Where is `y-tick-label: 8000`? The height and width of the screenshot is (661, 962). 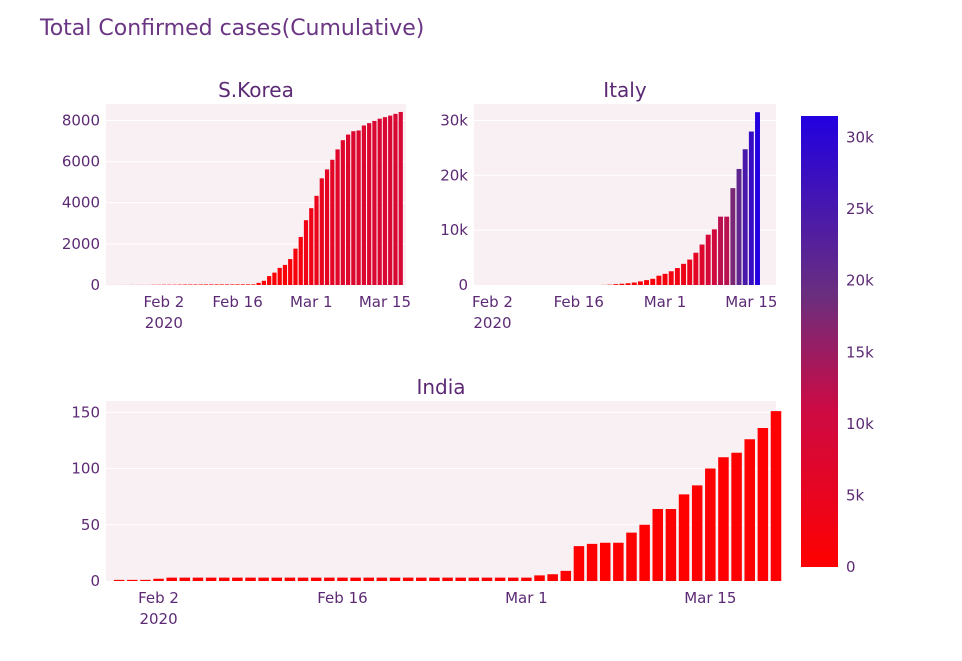 y-tick-label: 8000 is located at coordinates (81, 120).